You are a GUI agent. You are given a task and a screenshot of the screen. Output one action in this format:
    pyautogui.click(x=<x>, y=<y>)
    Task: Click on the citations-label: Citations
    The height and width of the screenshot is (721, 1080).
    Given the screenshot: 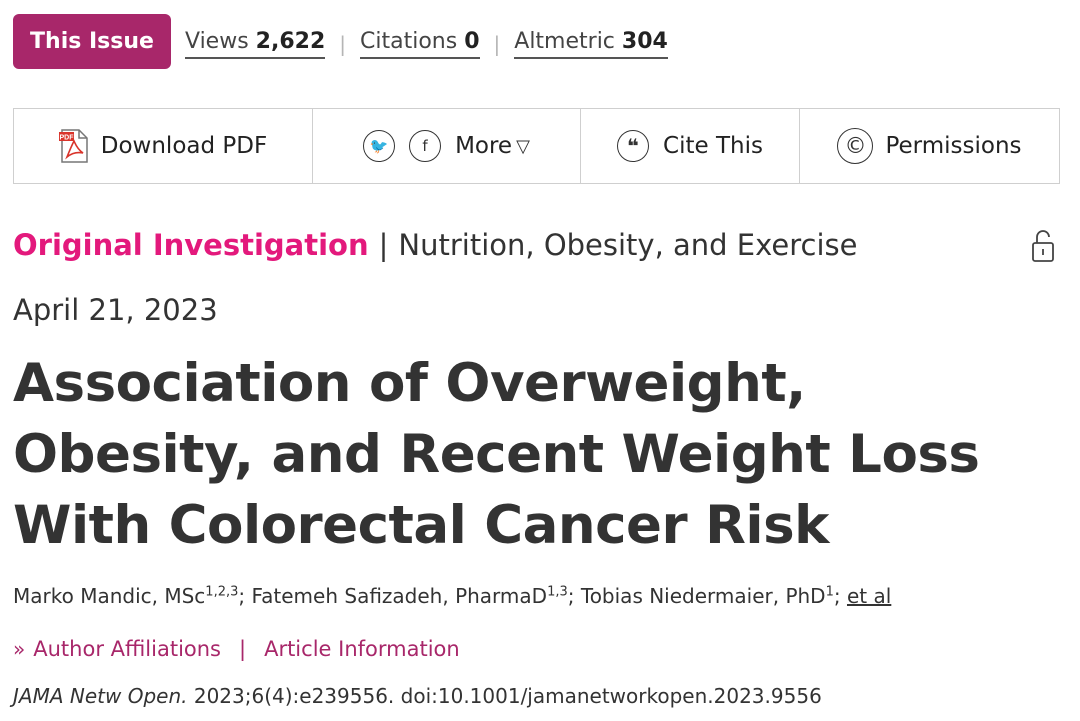 What is the action you would take?
    pyautogui.click(x=409, y=41)
    